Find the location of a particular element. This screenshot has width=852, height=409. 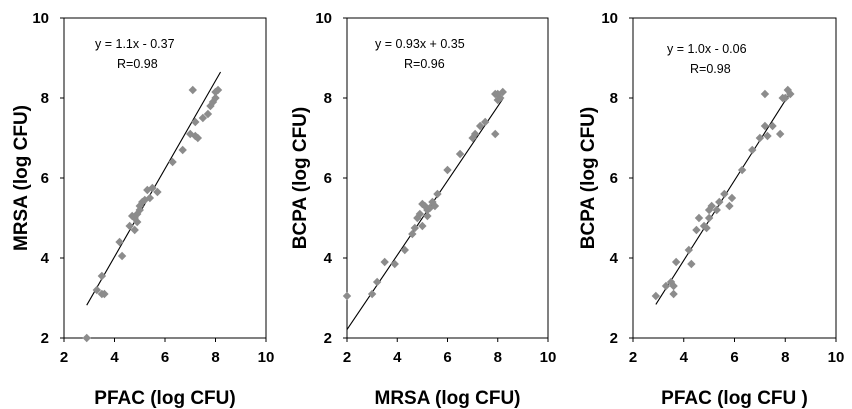

x-tick-label: 4 is located at coordinates (114, 357).